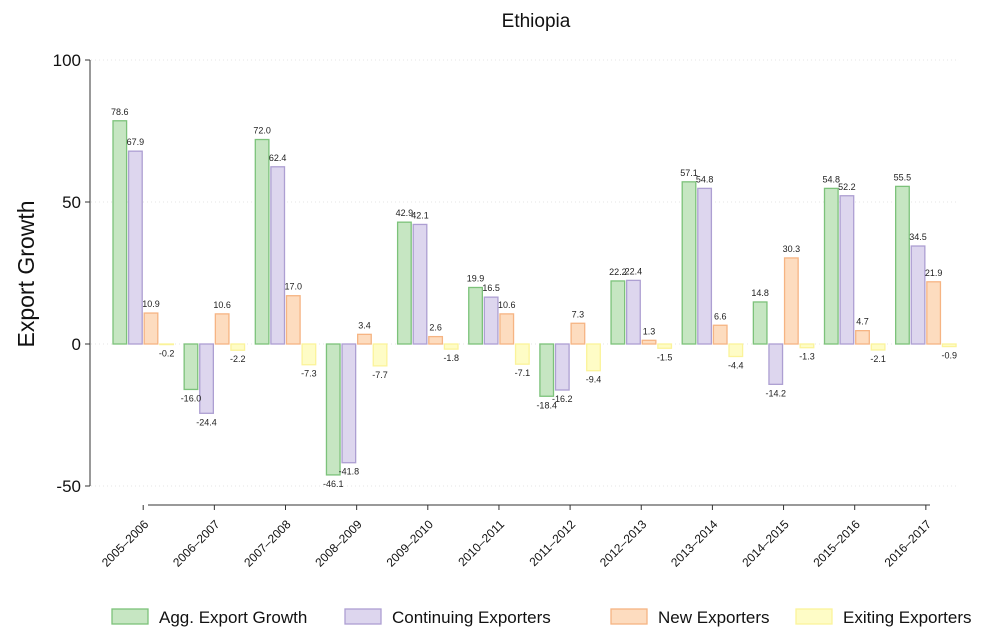 This screenshot has width=983, height=632. What do you see at coordinates (634, 271) in the screenshot?
I see `data-label: 22.4` at bounding box center [634, 271].